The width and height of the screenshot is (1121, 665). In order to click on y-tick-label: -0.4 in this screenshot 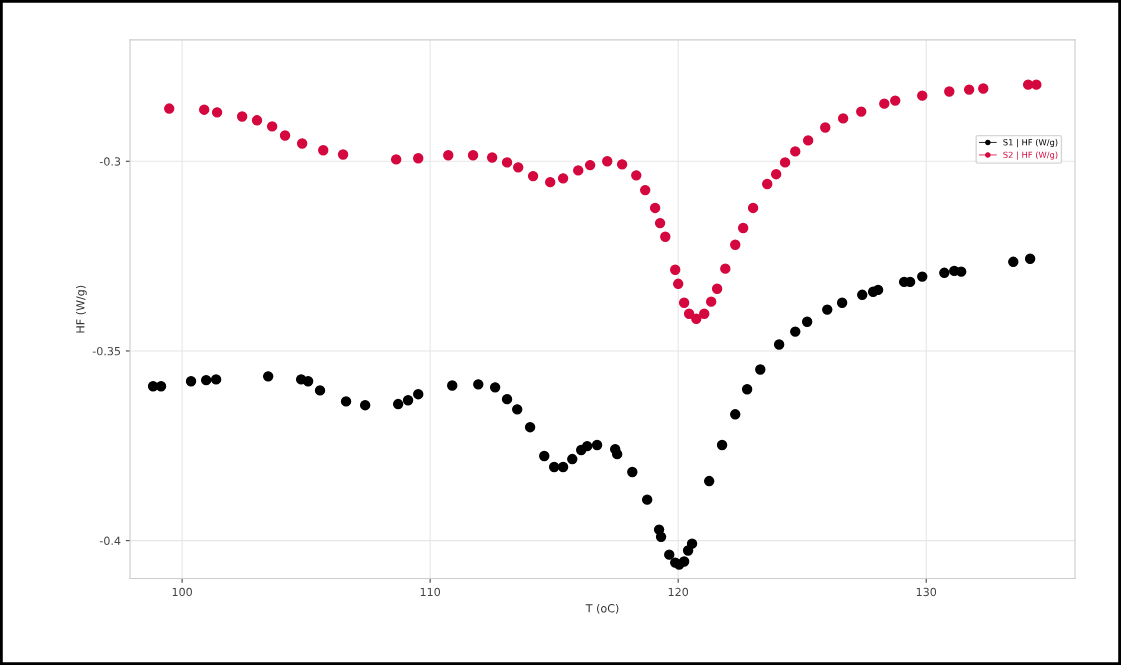, I will do `click(110, 540)`.